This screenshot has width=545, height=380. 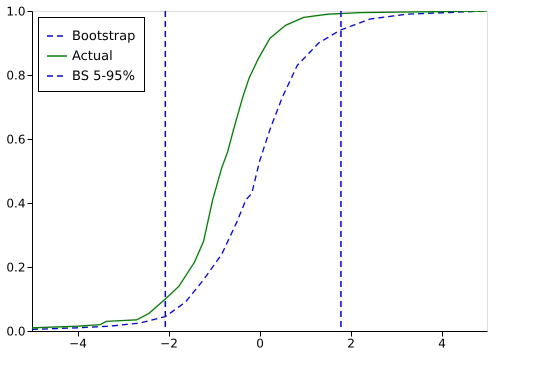 I want to click on y-tick-label: 0.4, so click(x=16, y=203).